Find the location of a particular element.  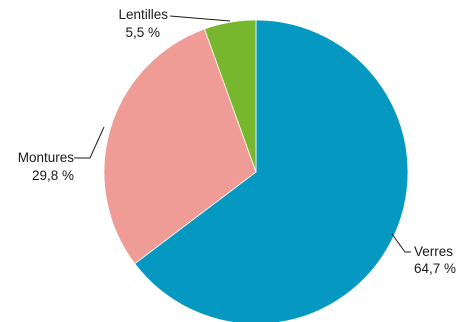

slice-value-montures: 29,8 % is located at coordinates (53, 175).